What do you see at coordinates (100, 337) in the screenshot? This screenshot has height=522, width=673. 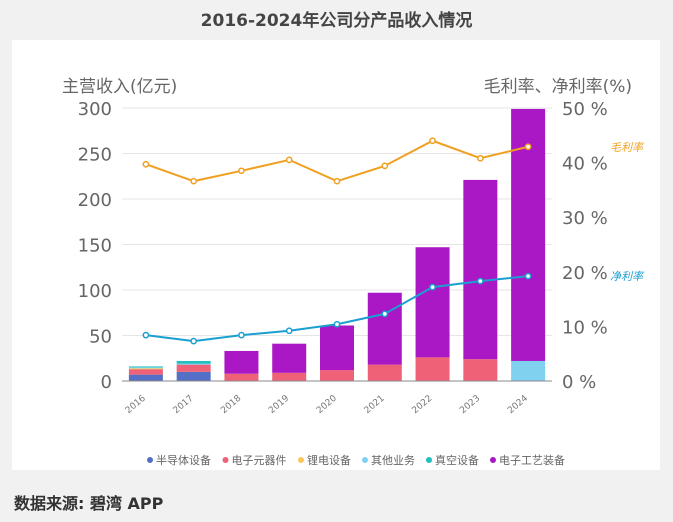 I see `y-tick-label: 50` at bounding box center [100, 337].